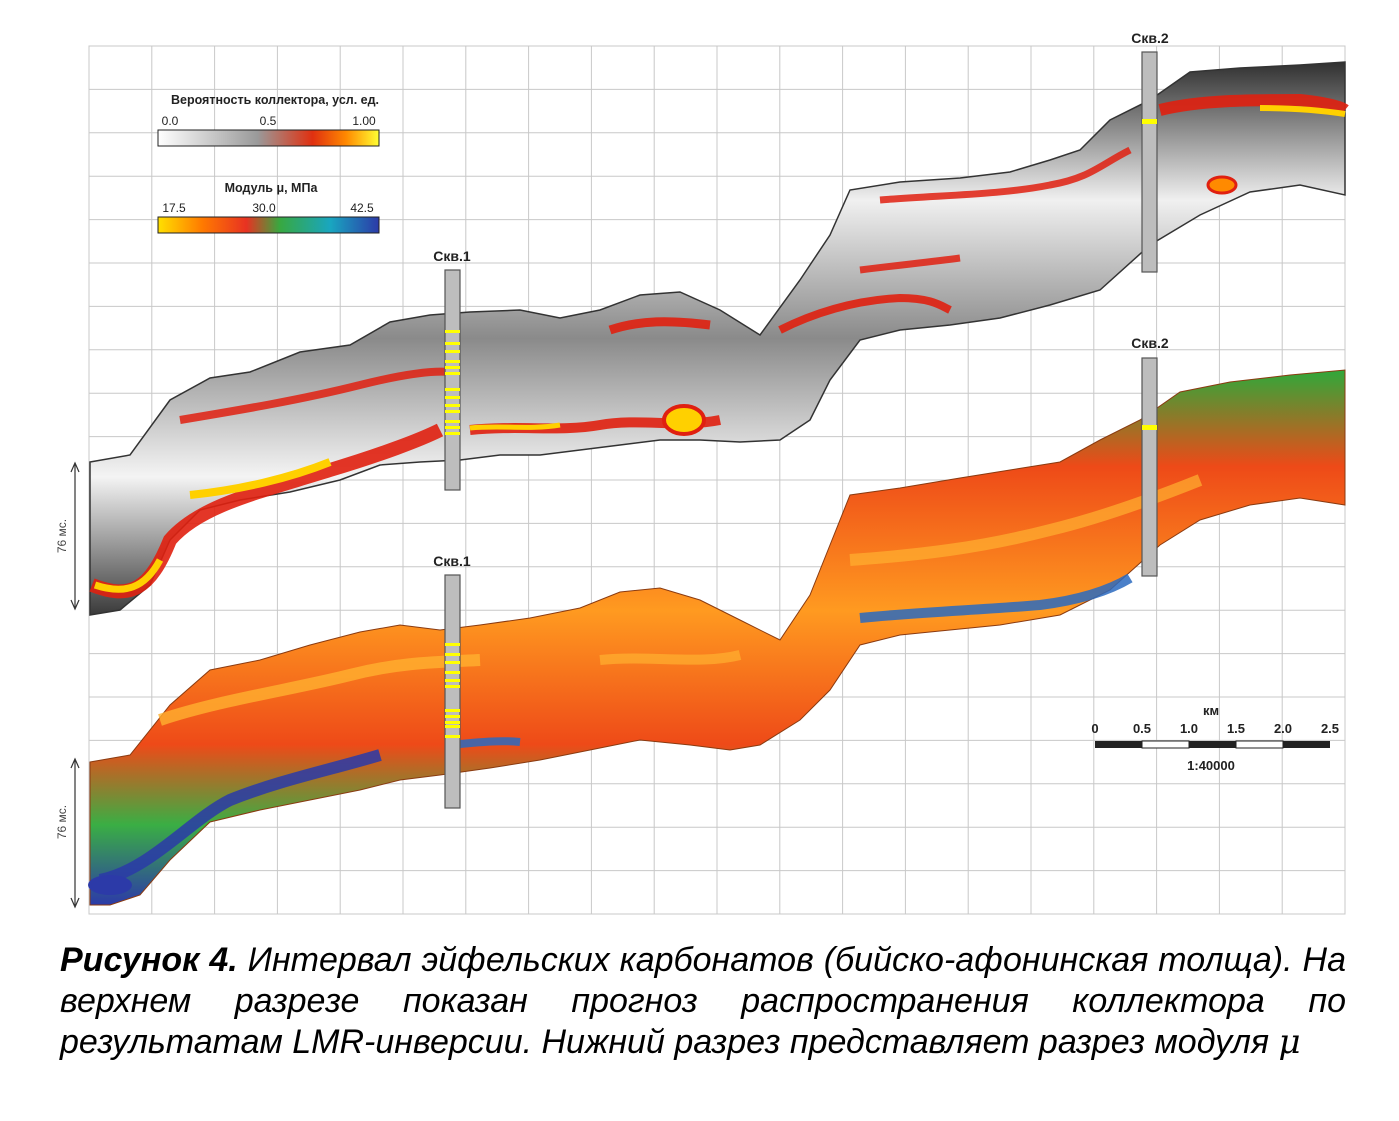  I want to click on upper-well-1: Скв.1, so click(452, 369).